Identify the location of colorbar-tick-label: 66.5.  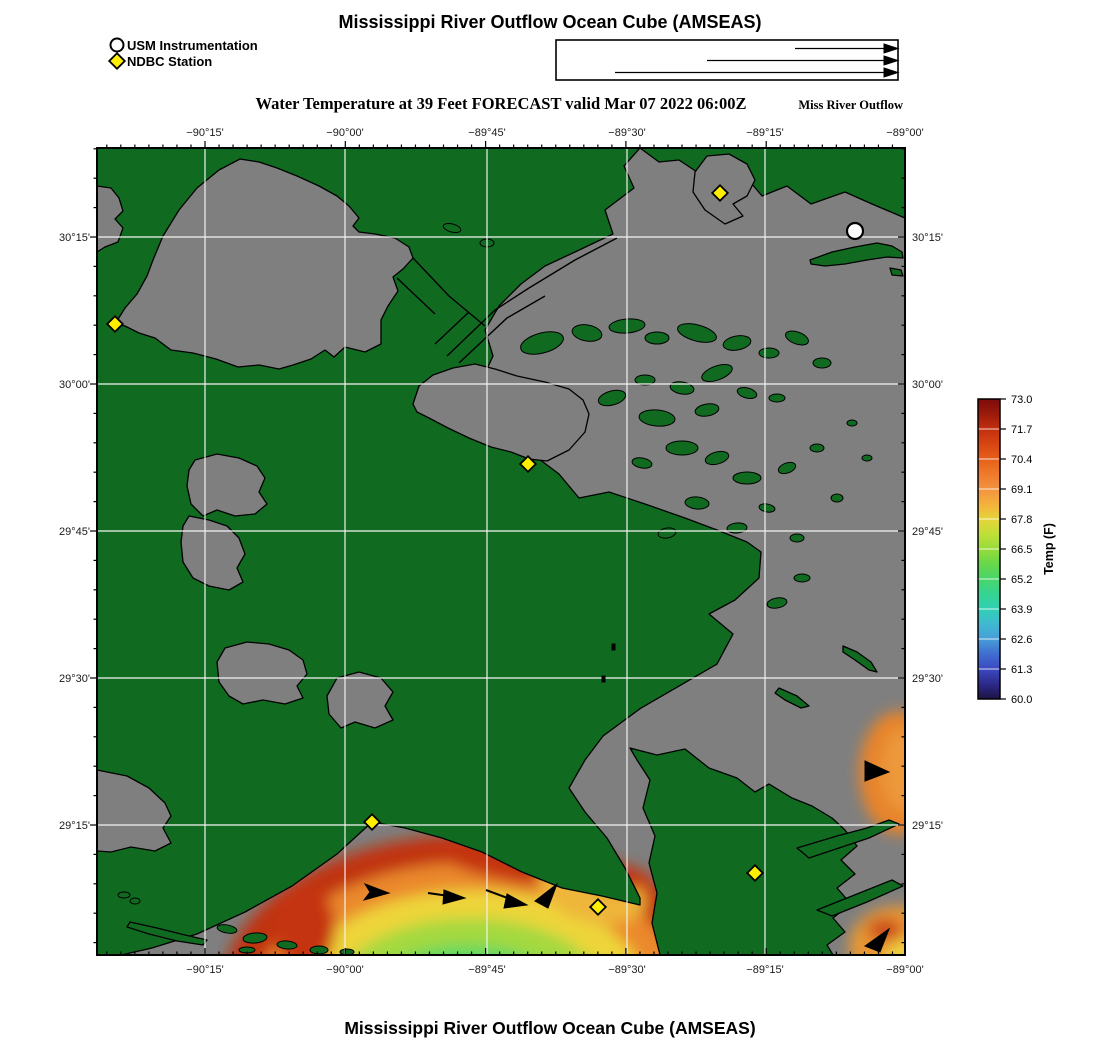
(1021, 550).